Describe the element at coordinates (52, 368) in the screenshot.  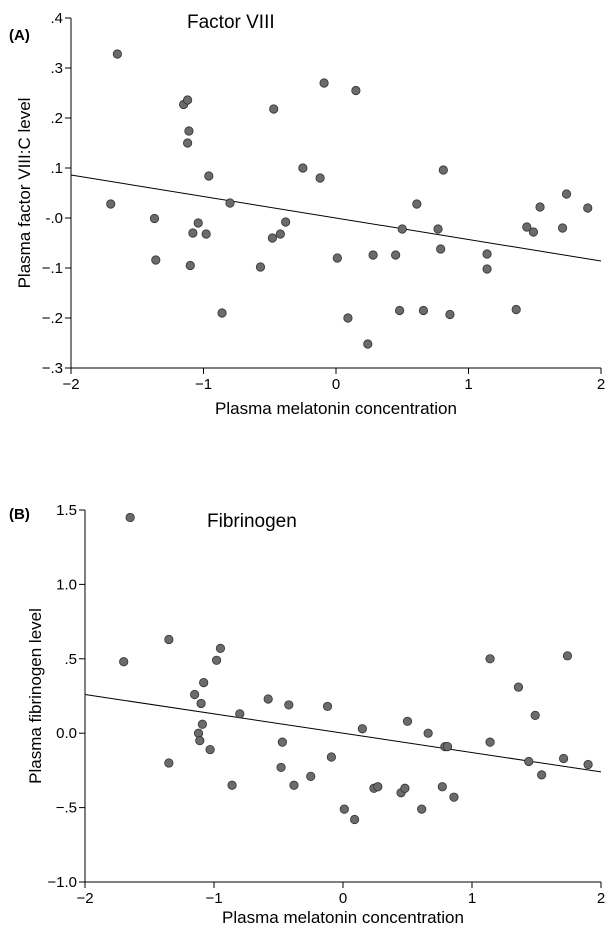
I see `y-tick-label: −.3` at that location.